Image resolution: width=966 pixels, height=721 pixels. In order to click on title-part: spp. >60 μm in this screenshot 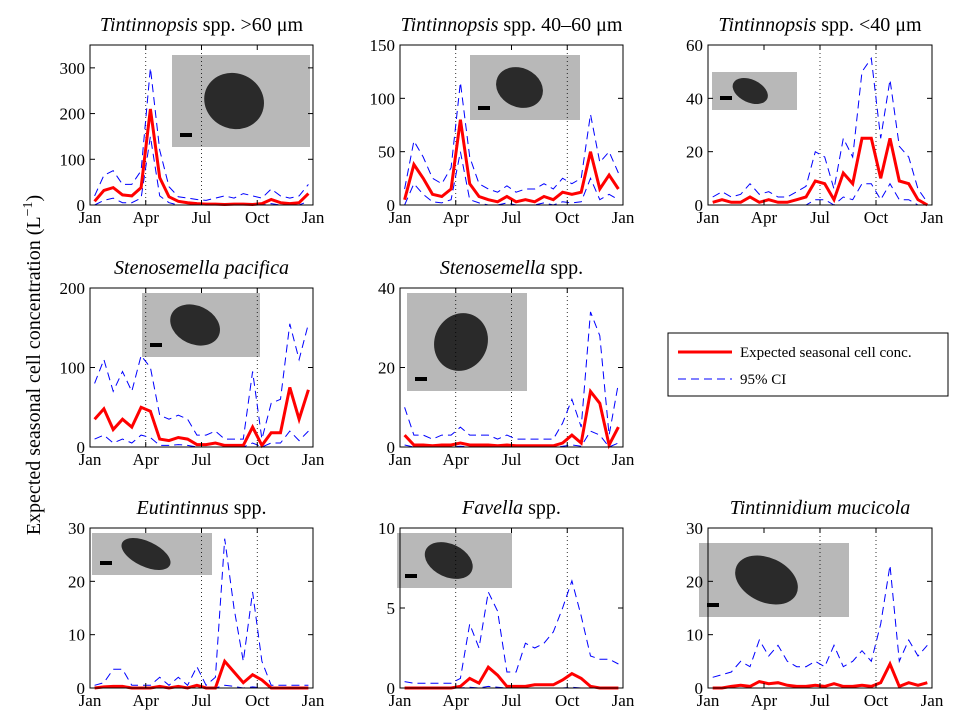, I will do `click(251, 25)`.